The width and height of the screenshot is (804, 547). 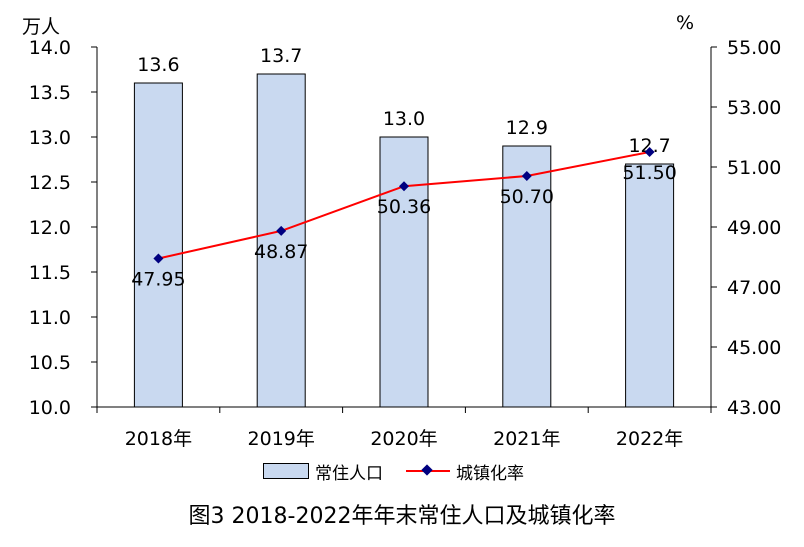 What do you see at coordinates (281, 56) in the screenshot?
I see `bar-data-label: 13.7` at bounding box center [281, 56].